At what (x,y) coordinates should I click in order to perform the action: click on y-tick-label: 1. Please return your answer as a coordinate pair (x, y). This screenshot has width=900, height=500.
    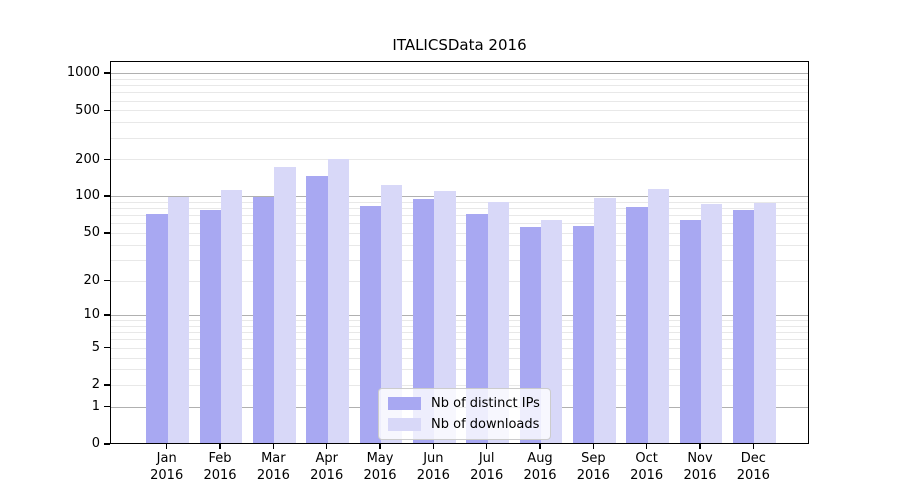
    Looking at the image, I should click on (95, 406).